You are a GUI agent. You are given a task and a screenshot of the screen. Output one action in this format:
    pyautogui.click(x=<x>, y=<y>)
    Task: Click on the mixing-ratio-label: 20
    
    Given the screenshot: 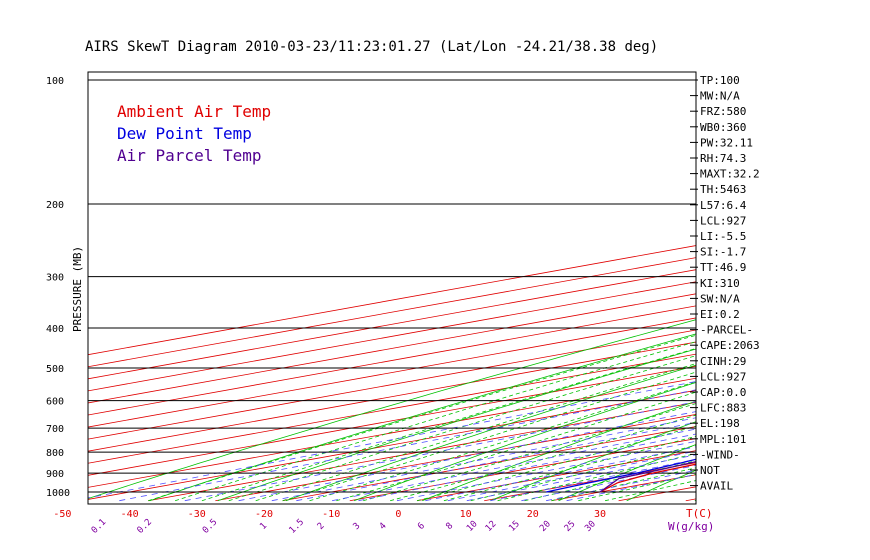 What is the action you would take?
    pyautogui.click(x=545, y=526)
    